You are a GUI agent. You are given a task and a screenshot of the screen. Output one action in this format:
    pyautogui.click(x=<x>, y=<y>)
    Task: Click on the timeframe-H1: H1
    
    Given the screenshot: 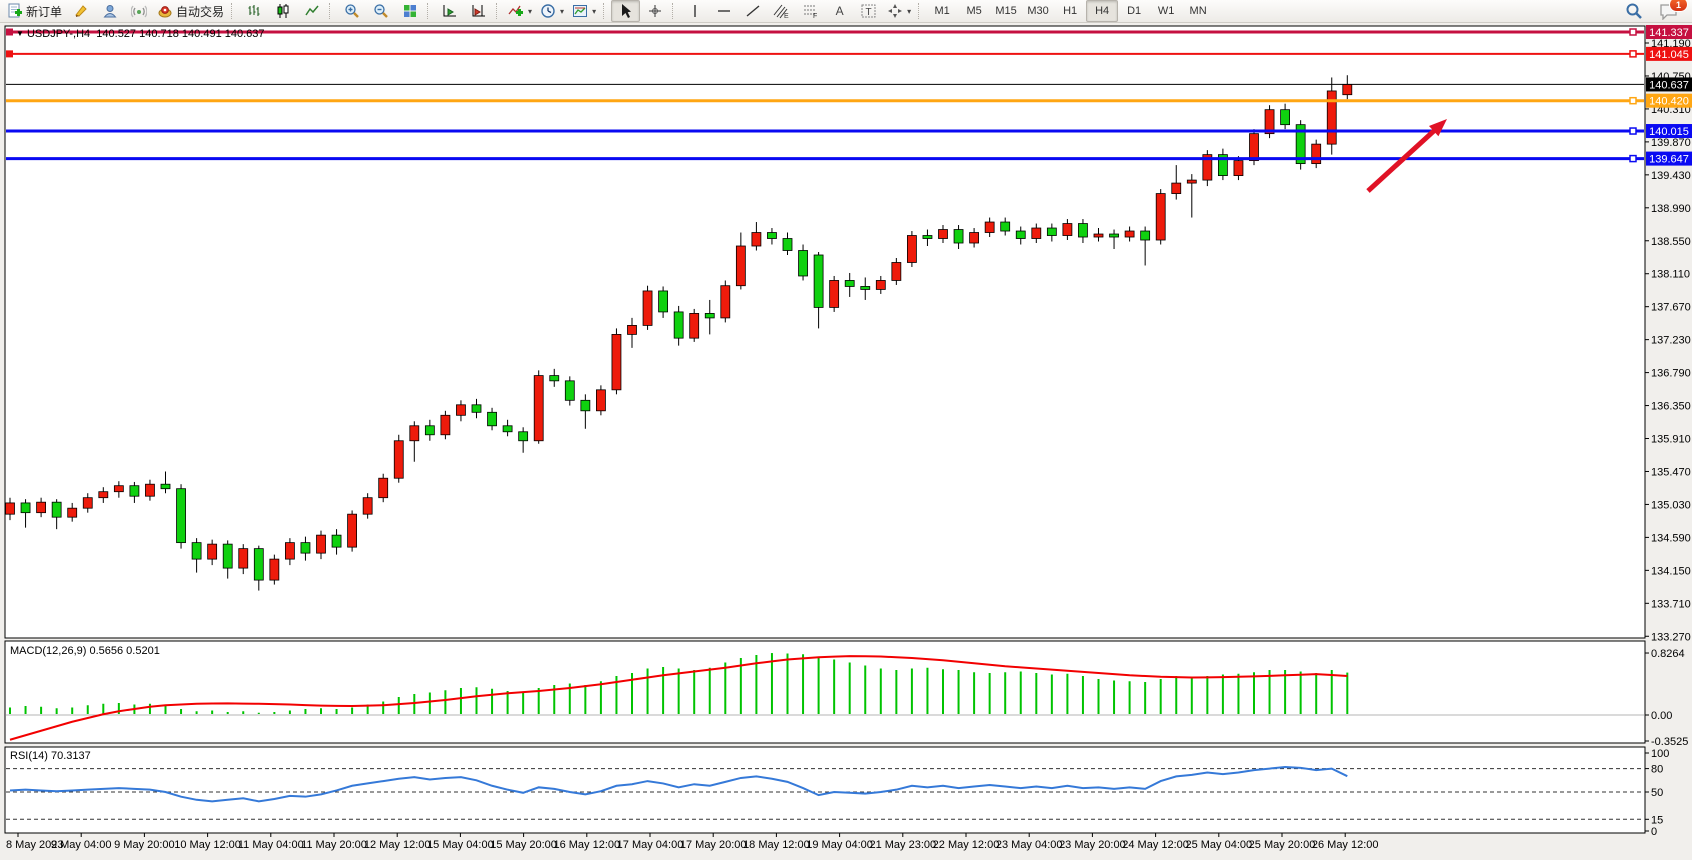 What is the action you would take?
    pyautogui.click(x=1070, y=11)
    